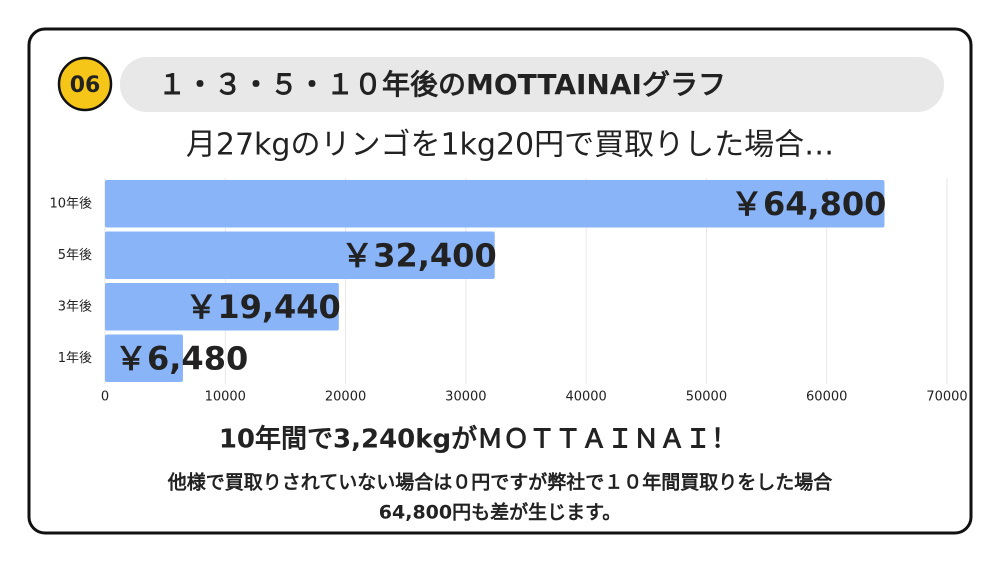  I want to click on value-label: ￥32,400, so click(419, 255).